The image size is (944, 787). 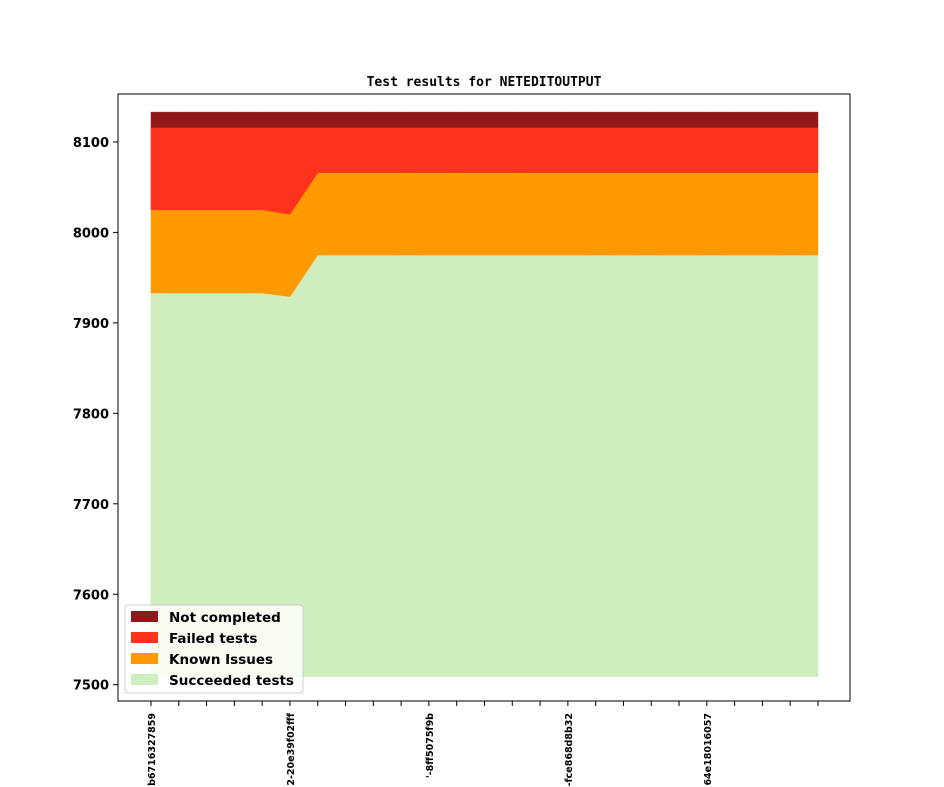 I want to click on legend-box, so click(x=214, y=649).